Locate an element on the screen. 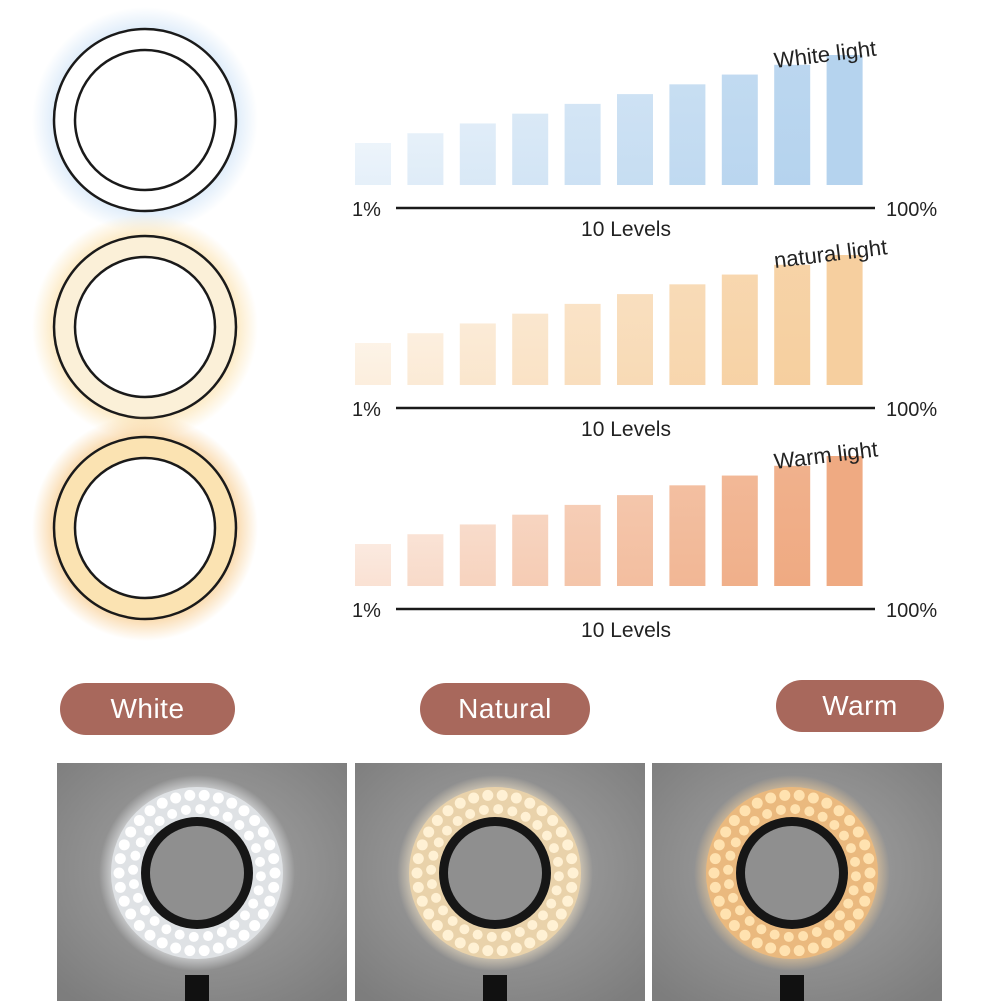 The height and width of the screenshot is (1001, 1001). warm-light-ring-illustration is located at coordinates (145, 528).